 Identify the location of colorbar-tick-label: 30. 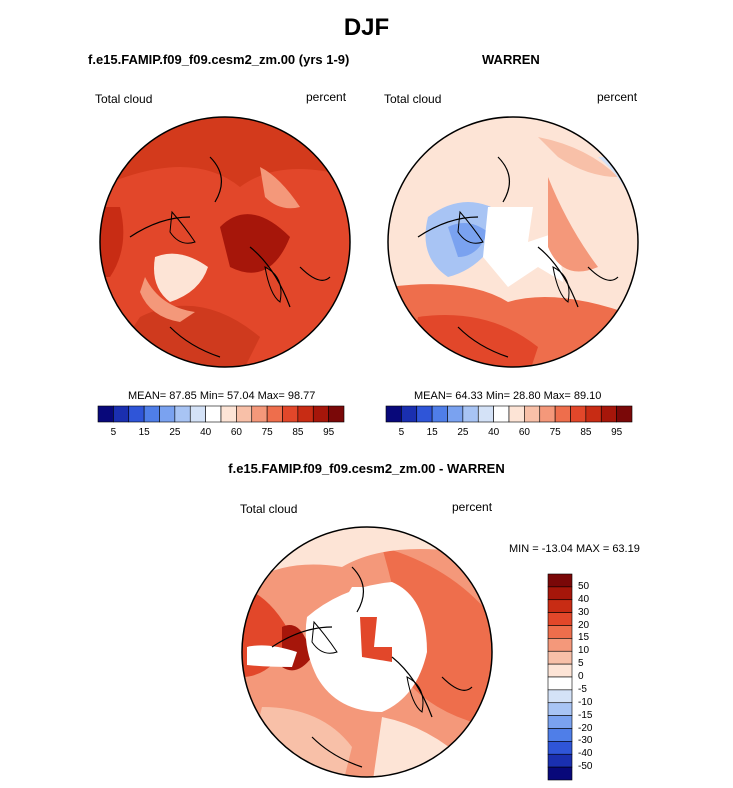
(584, 612).